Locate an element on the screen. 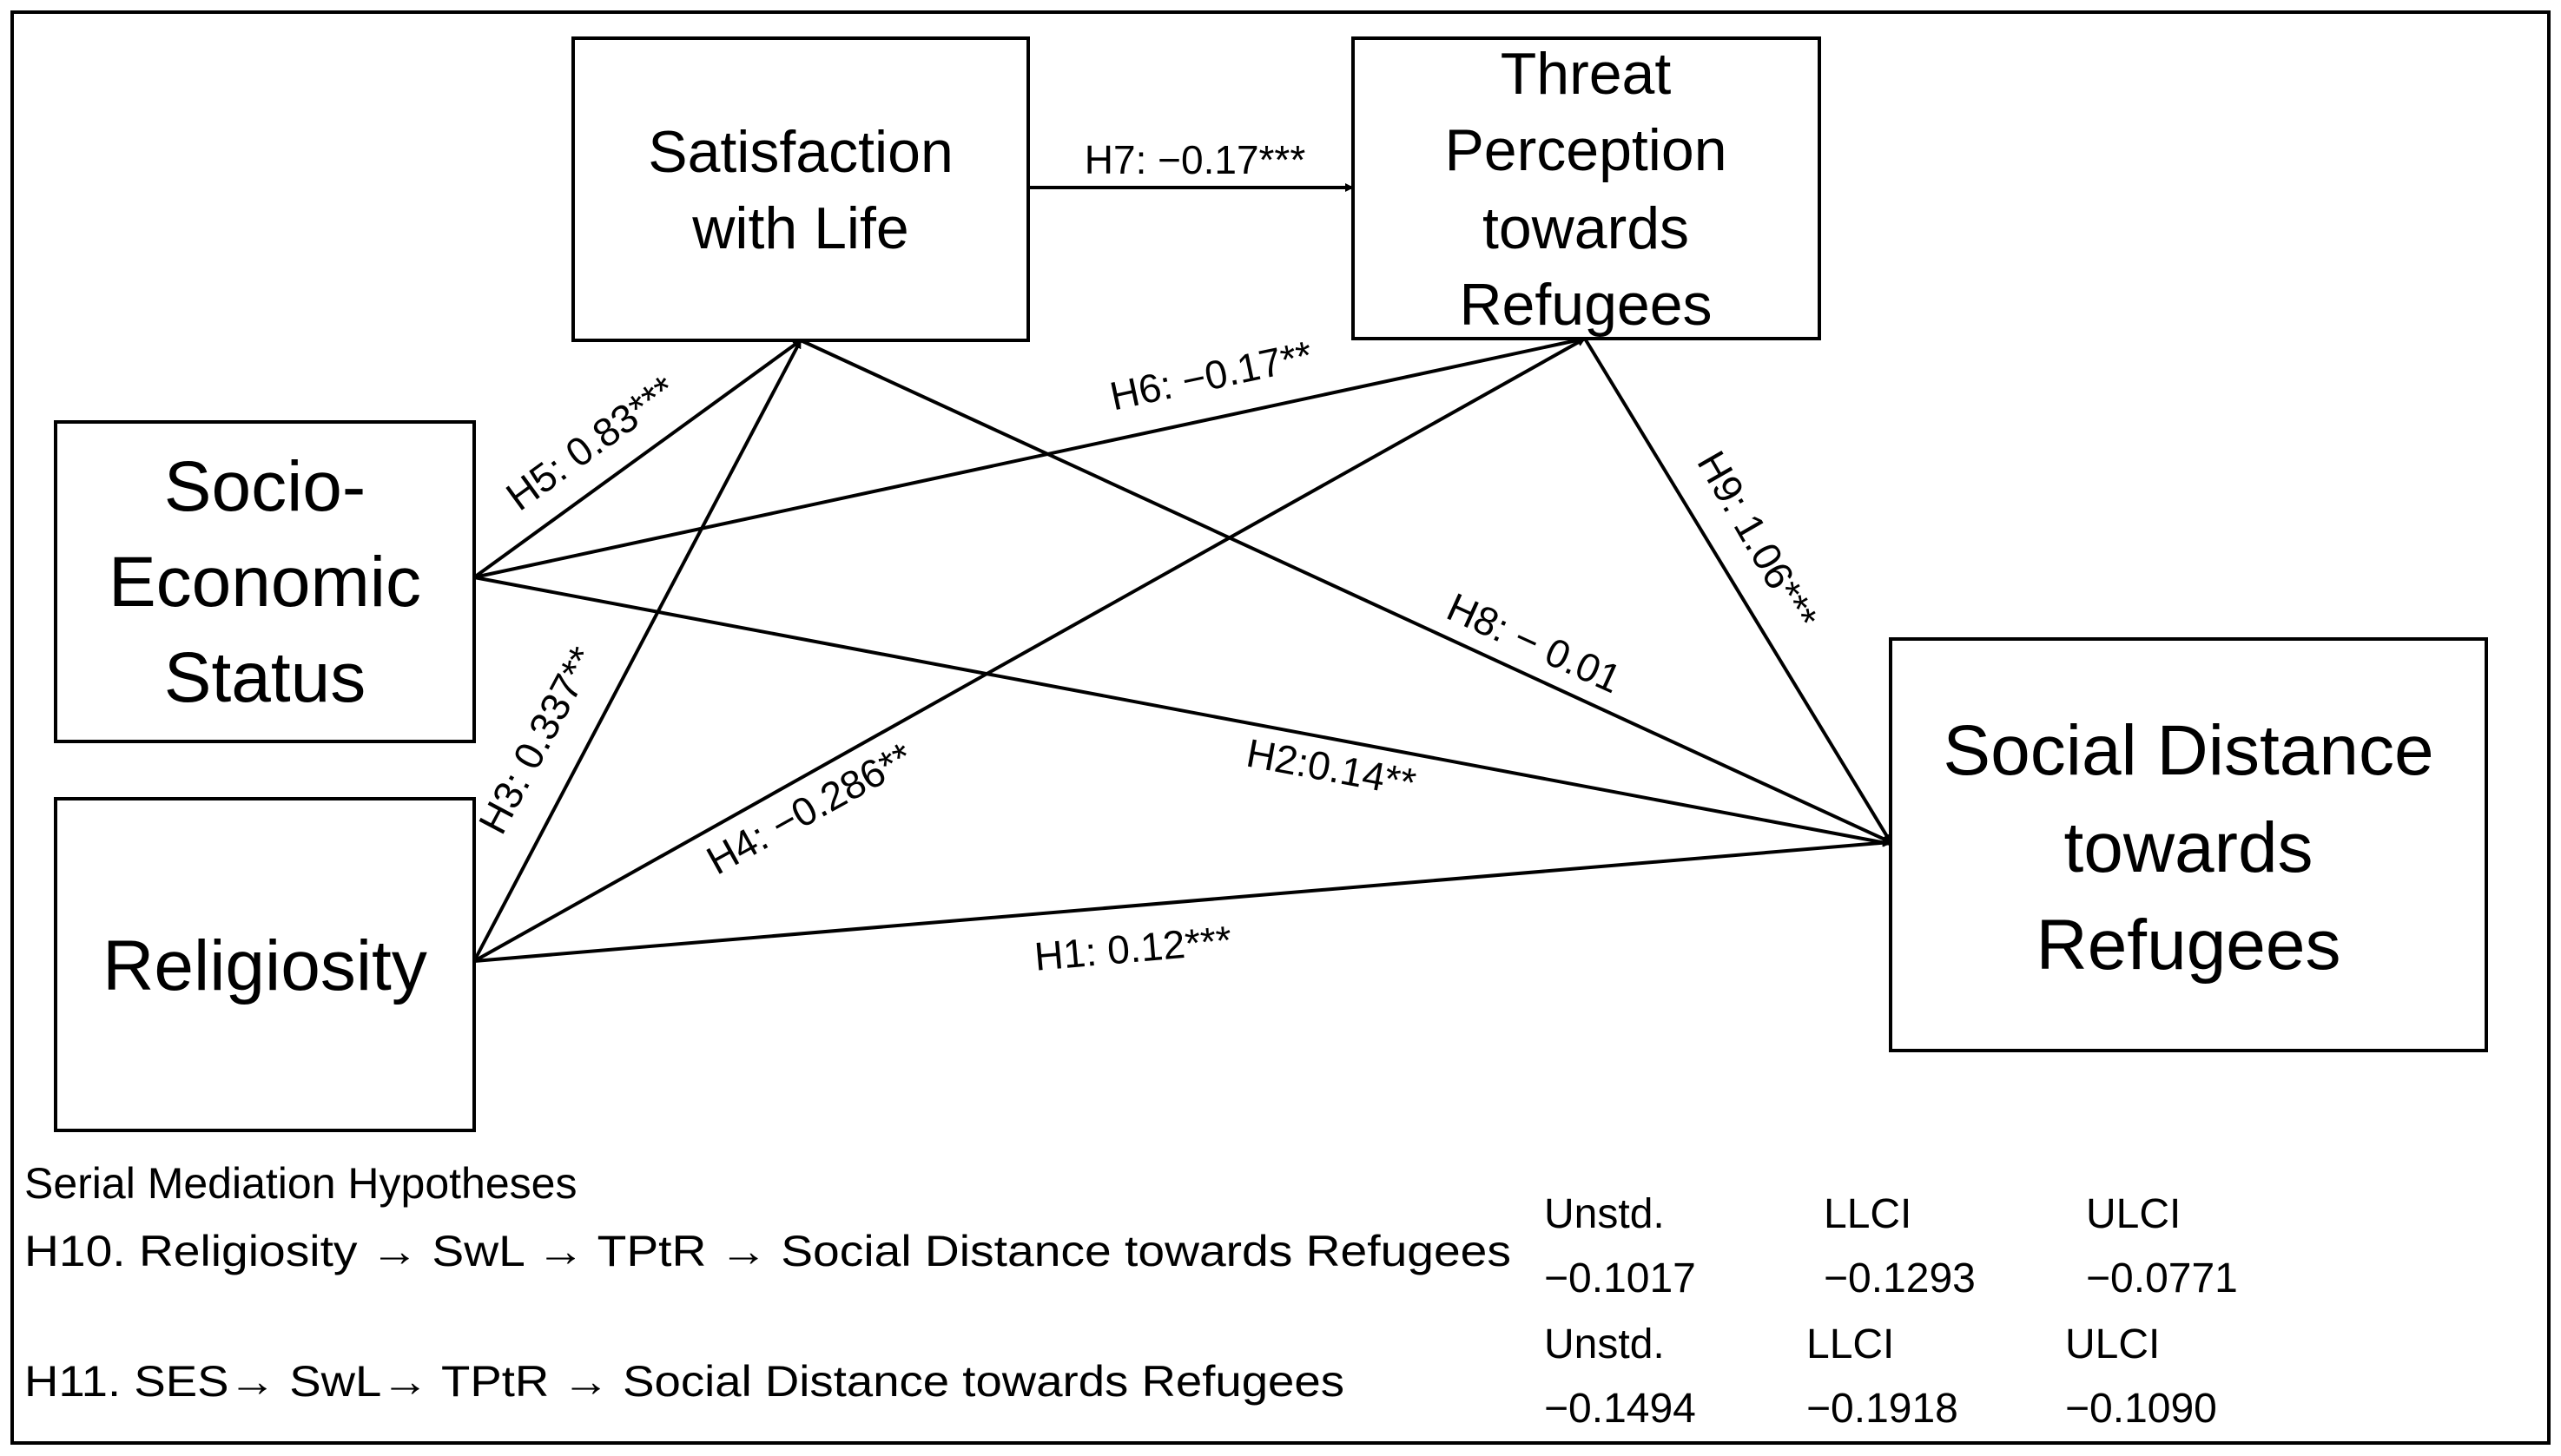 Image resolution: width=2561 pixels, height=1456 pixels. node-social-distance: Social Distance towards Refugees is located at coordinates (2188, 844).